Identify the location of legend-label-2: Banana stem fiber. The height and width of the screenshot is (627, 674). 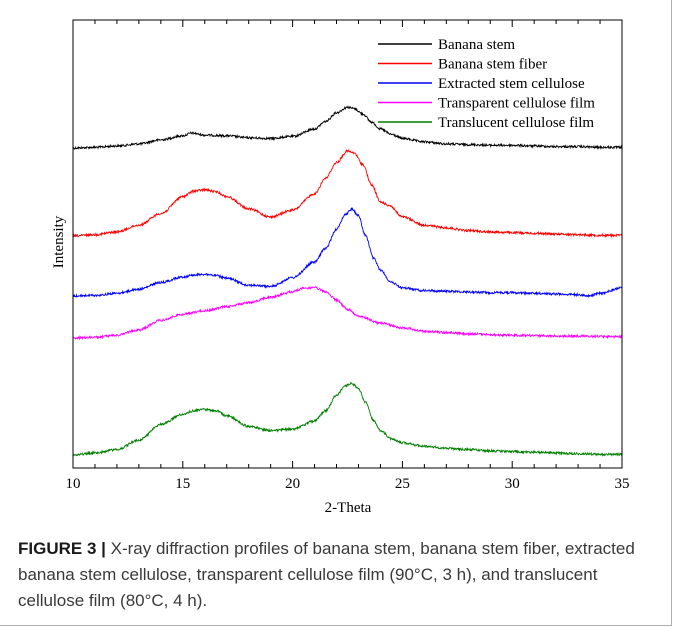
(492, 65).